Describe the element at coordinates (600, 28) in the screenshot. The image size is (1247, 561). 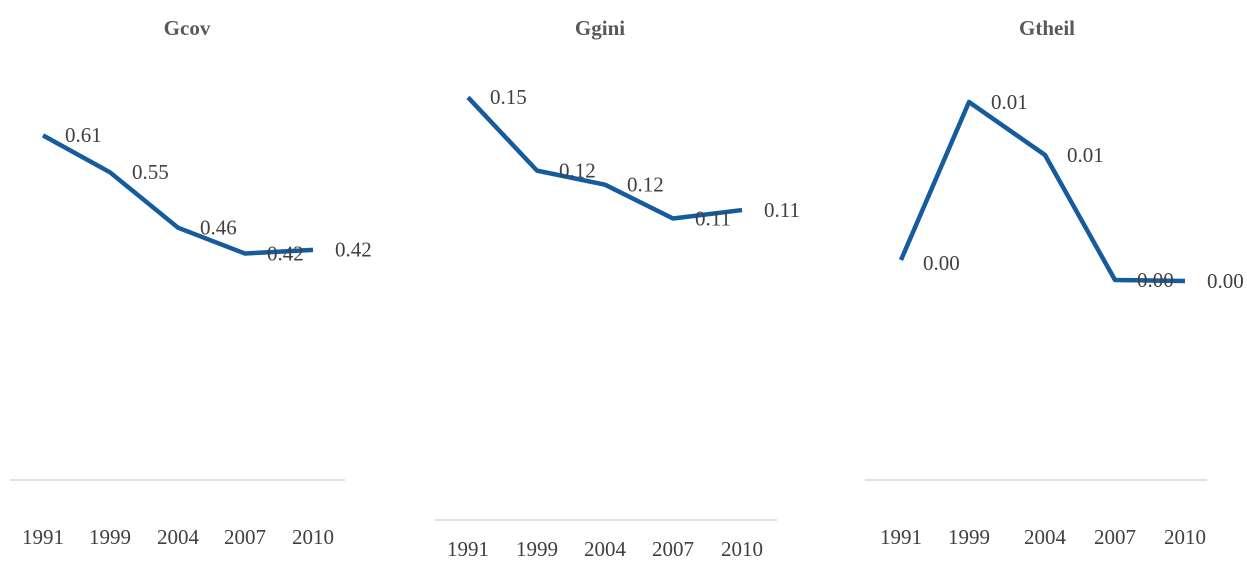
I see `chart-title: Ggini` at that location.